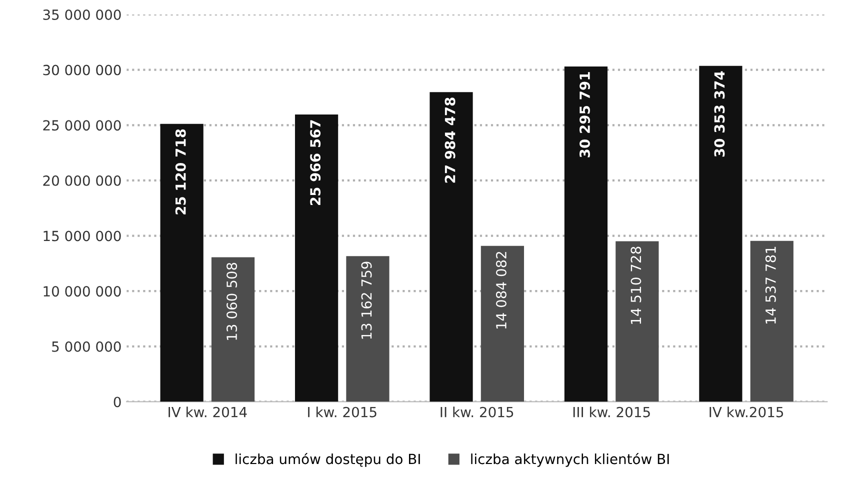  Describe the element at coordinates (585, 115) in the screenshot. I see `data-label: 30 295 791` at that location.